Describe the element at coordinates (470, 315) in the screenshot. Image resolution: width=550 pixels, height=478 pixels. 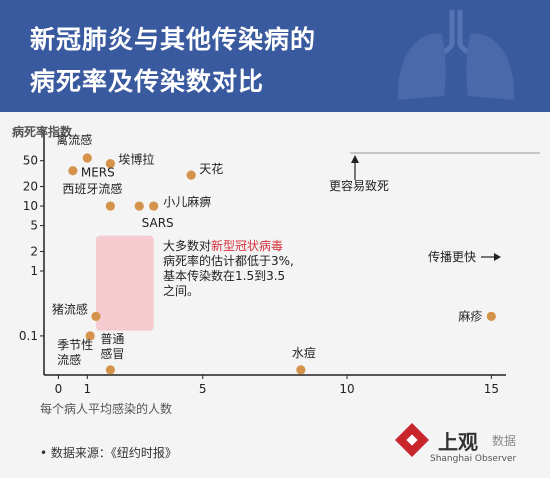
I see `point-label: 麻疹` at that location.